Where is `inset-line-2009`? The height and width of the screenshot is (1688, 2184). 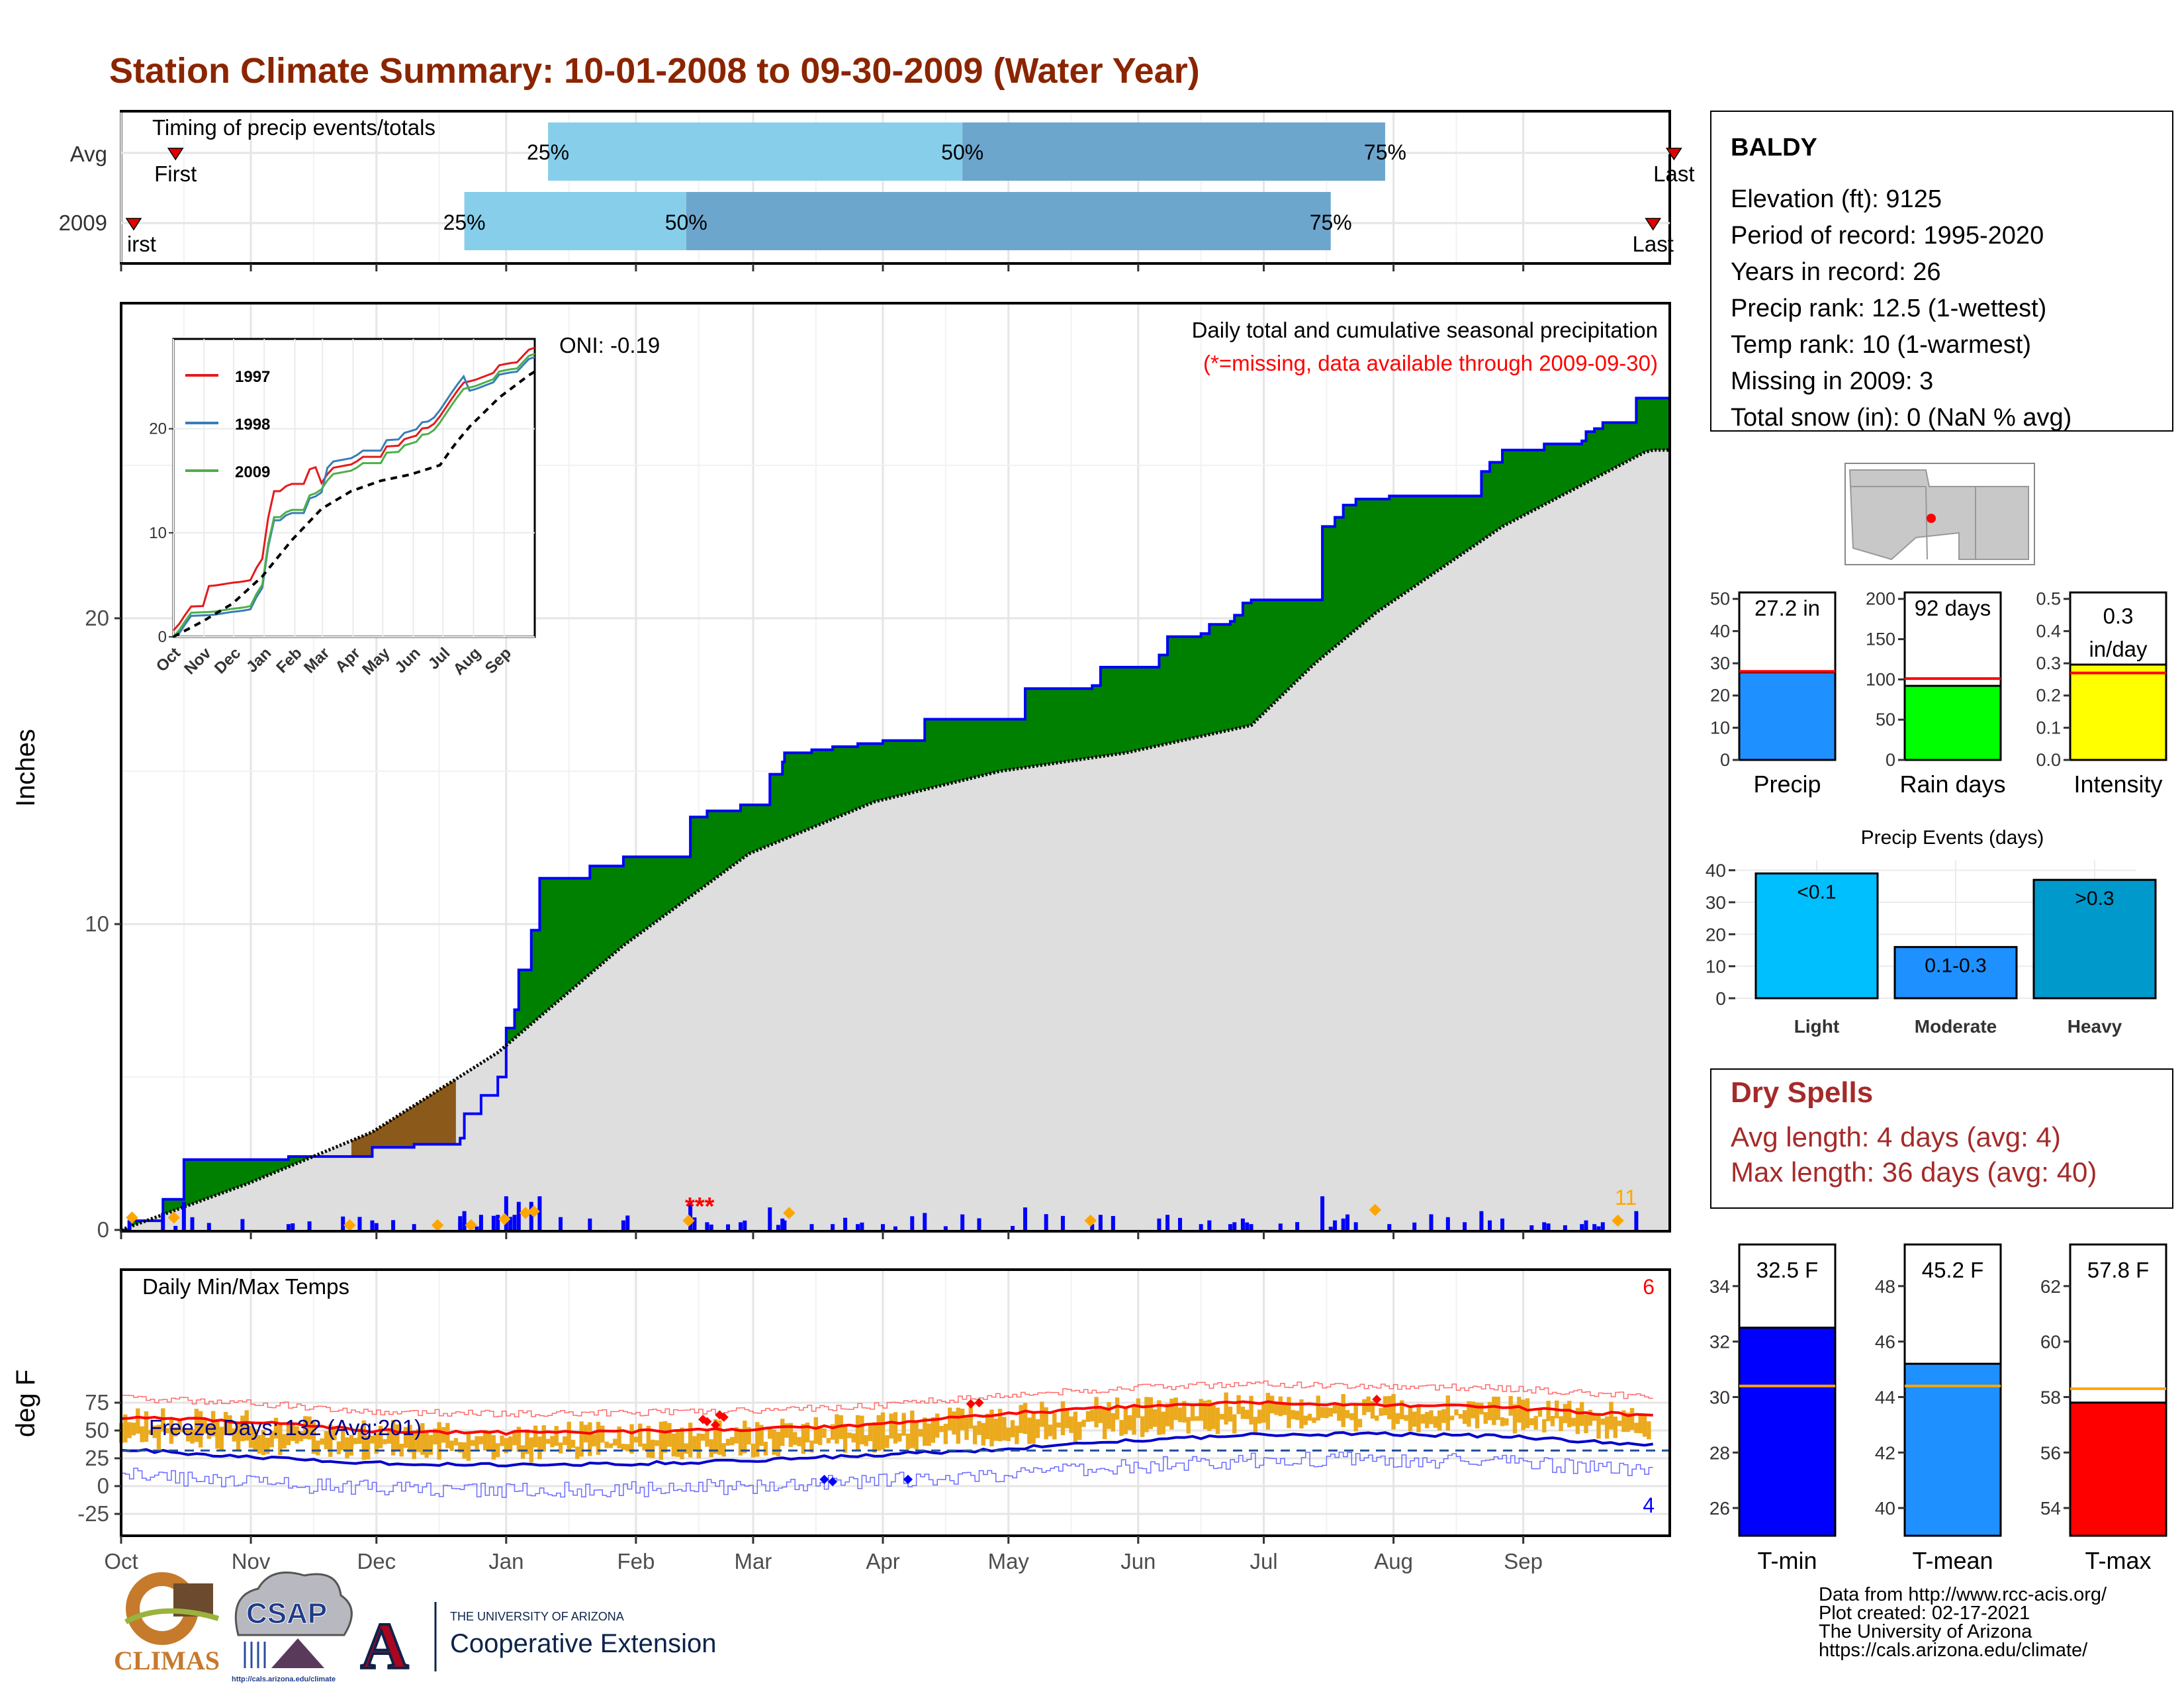 inset-line-2009 is located at coordinates (353, 495).